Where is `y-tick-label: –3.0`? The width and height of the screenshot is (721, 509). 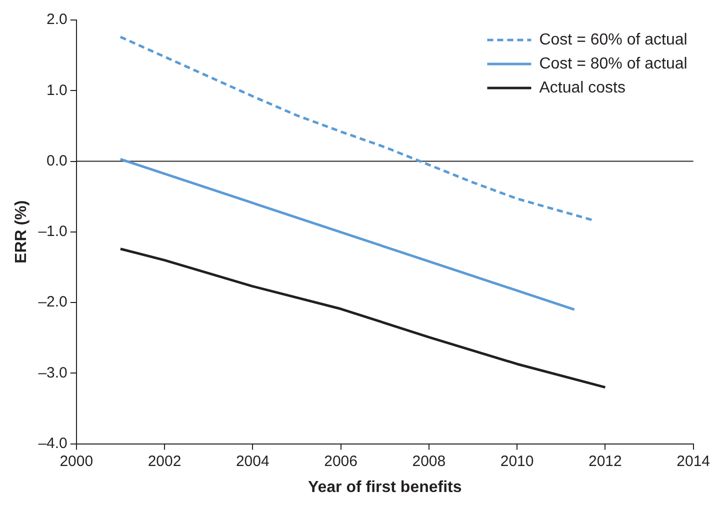 y-tick-label: –3.0 is located at coordinates (53, 373).